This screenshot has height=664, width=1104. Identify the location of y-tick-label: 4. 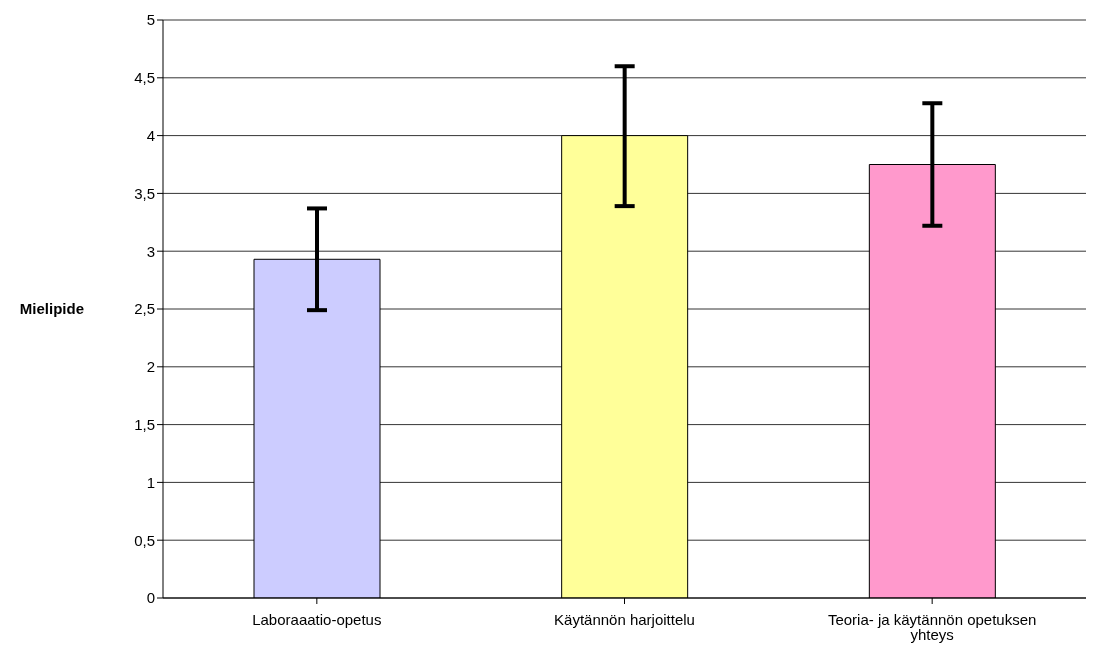
(150, 135).